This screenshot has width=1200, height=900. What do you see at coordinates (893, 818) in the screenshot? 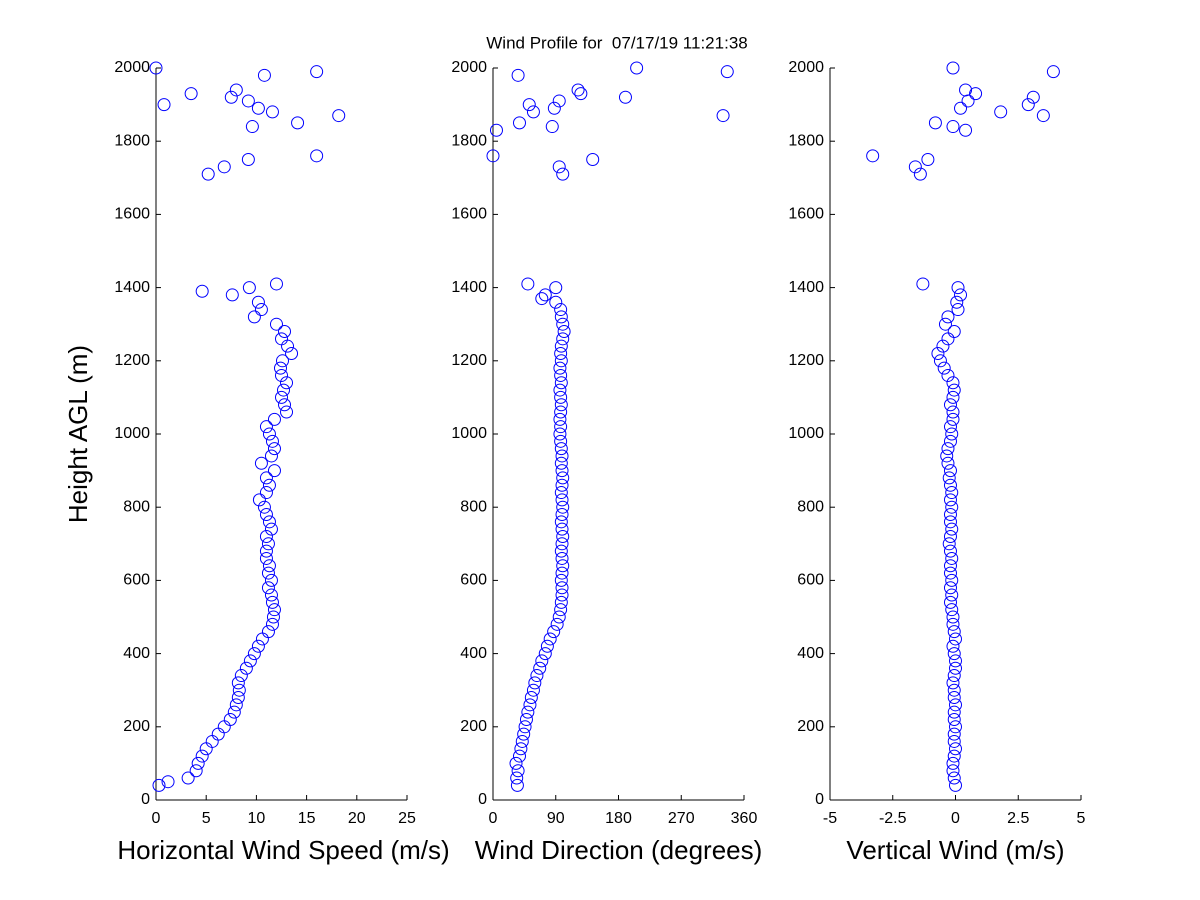
I see `x-tick-label: -2.5` at bounding box center [893, 818].